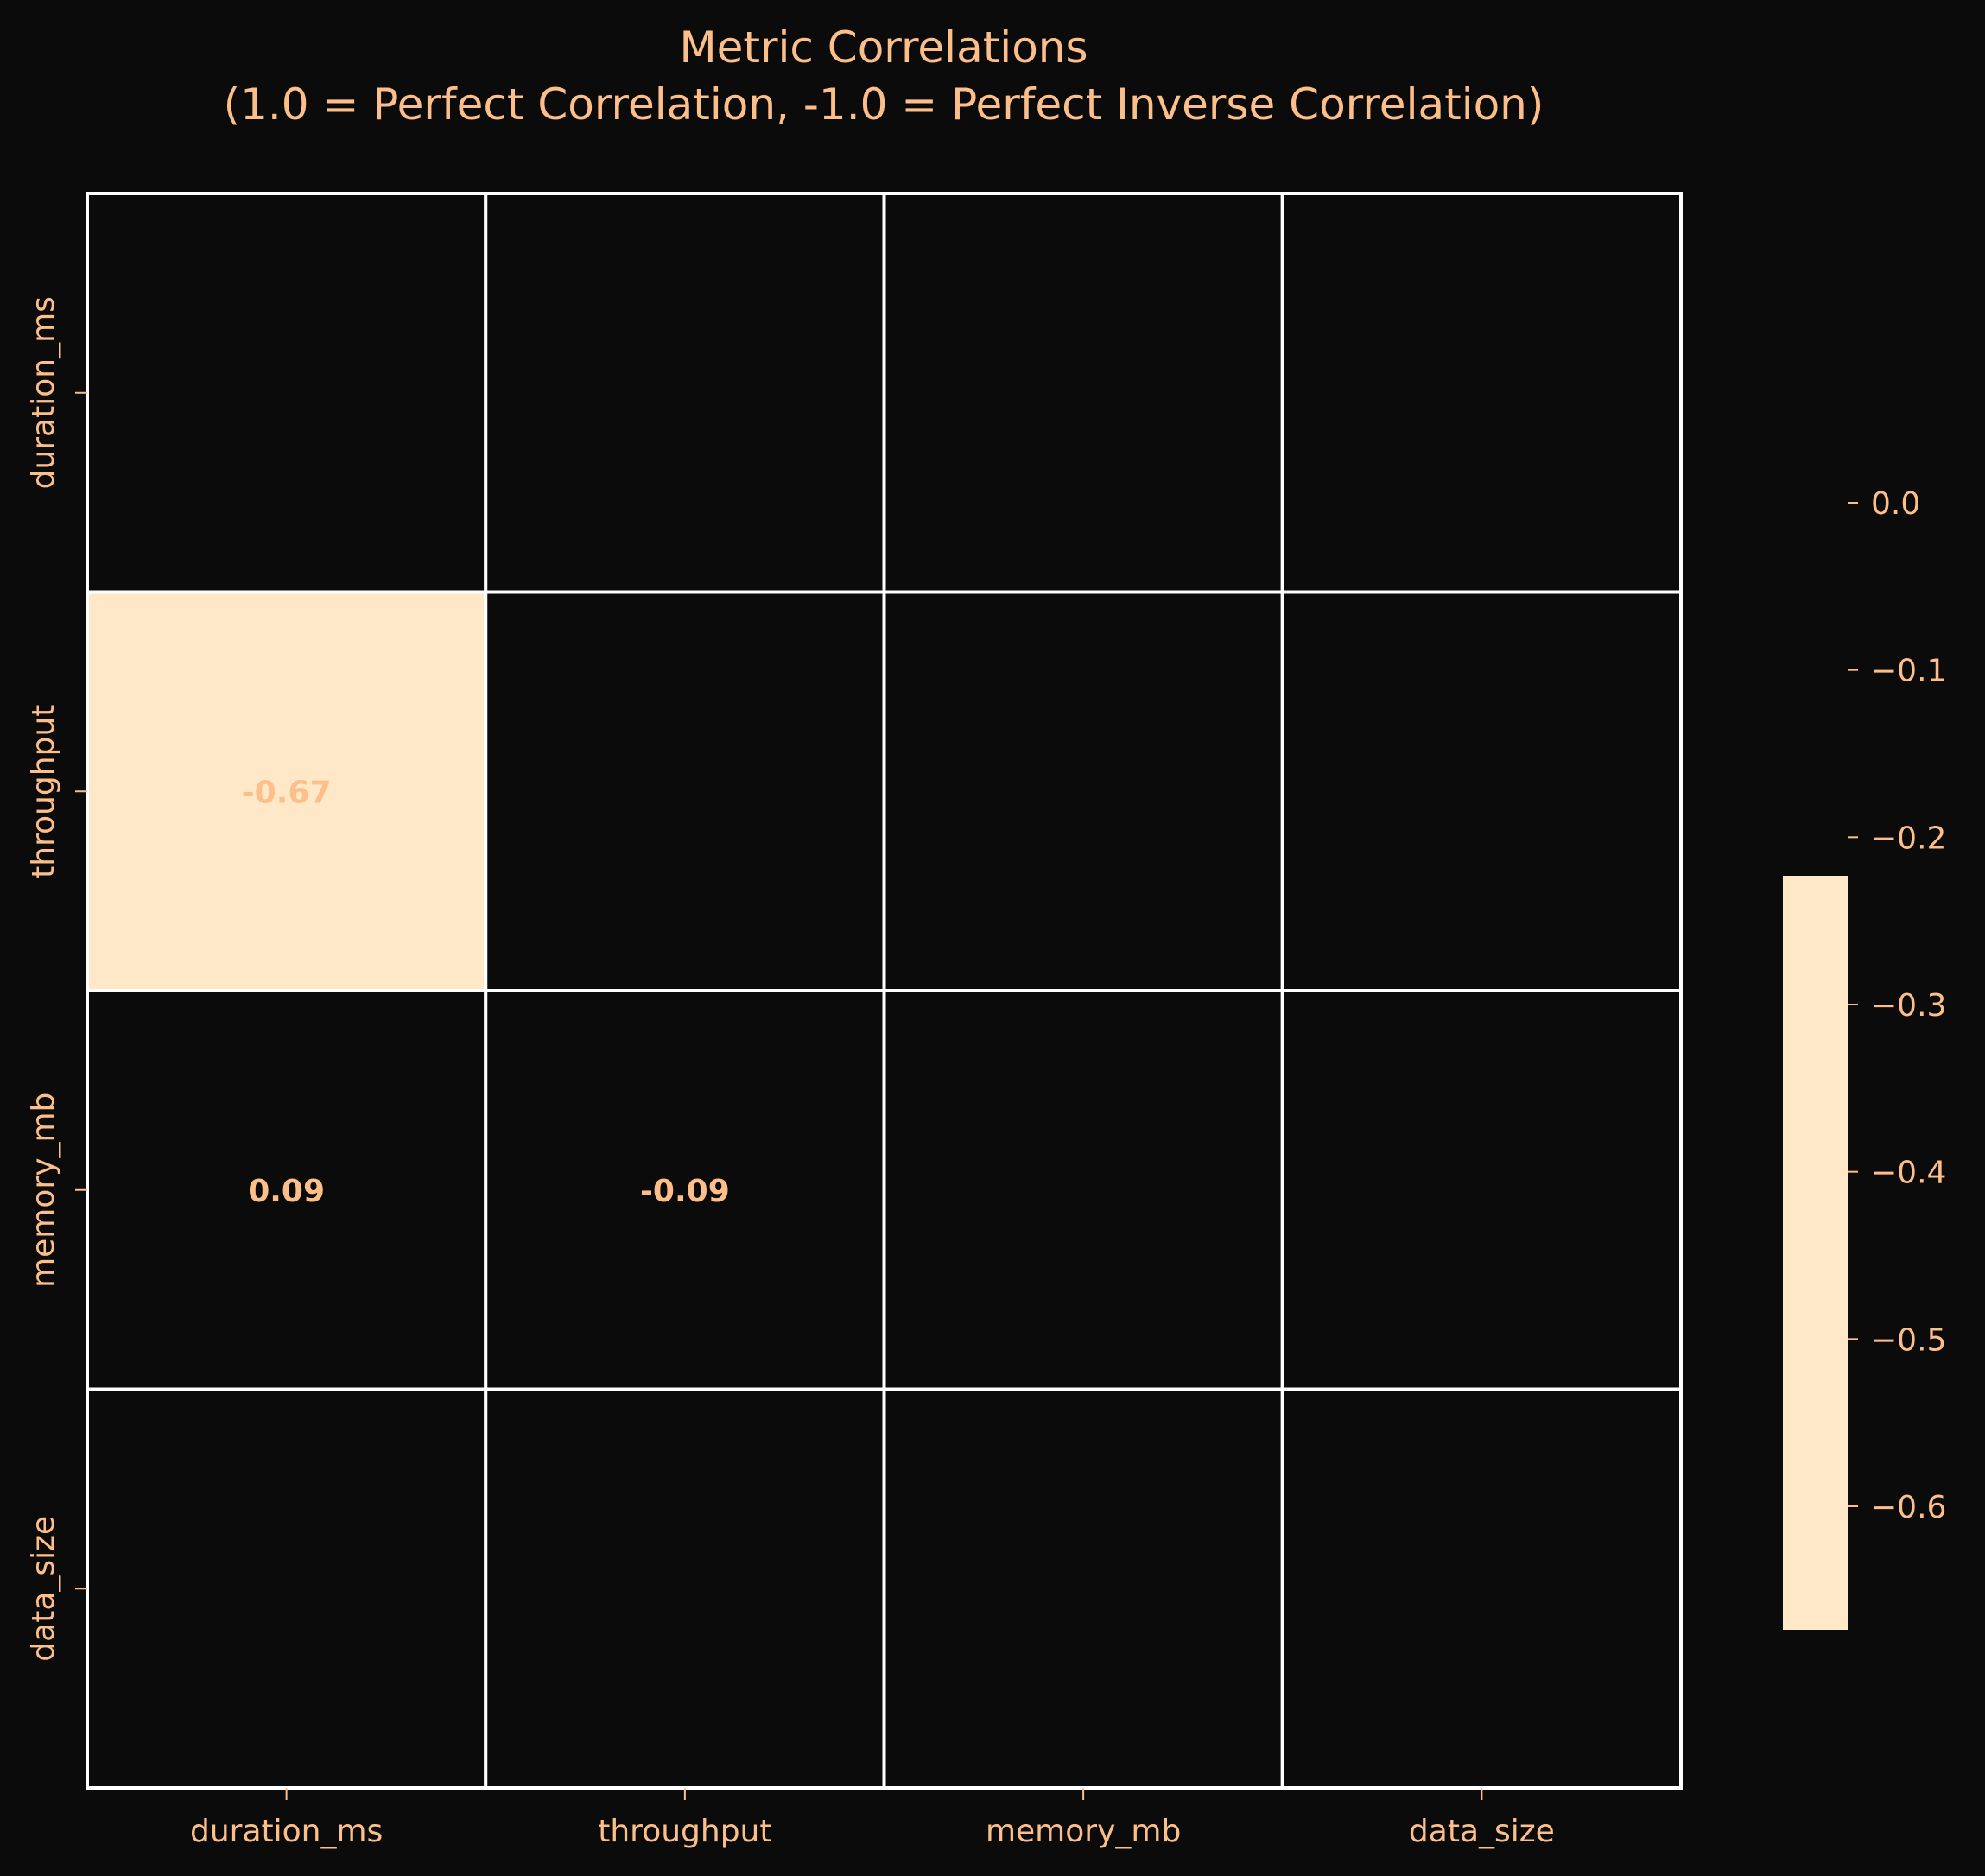 Image resolution: width=1985 pixels, height=1876 pixels. Describe the element at coordinates (286, 1832) in the screenshot. I see `x-tick-label: duration_ms` at that location.